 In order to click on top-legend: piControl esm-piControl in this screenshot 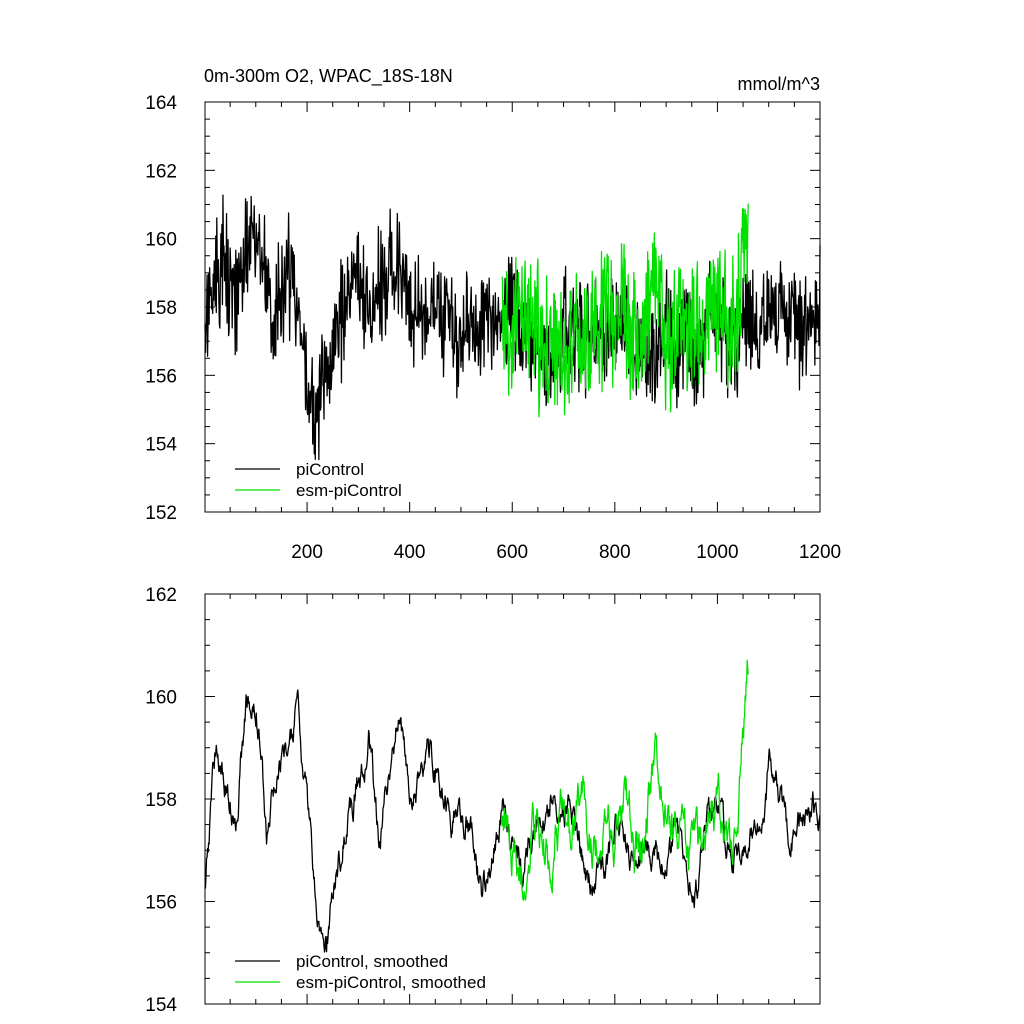, I will do `click(318, 480)`.